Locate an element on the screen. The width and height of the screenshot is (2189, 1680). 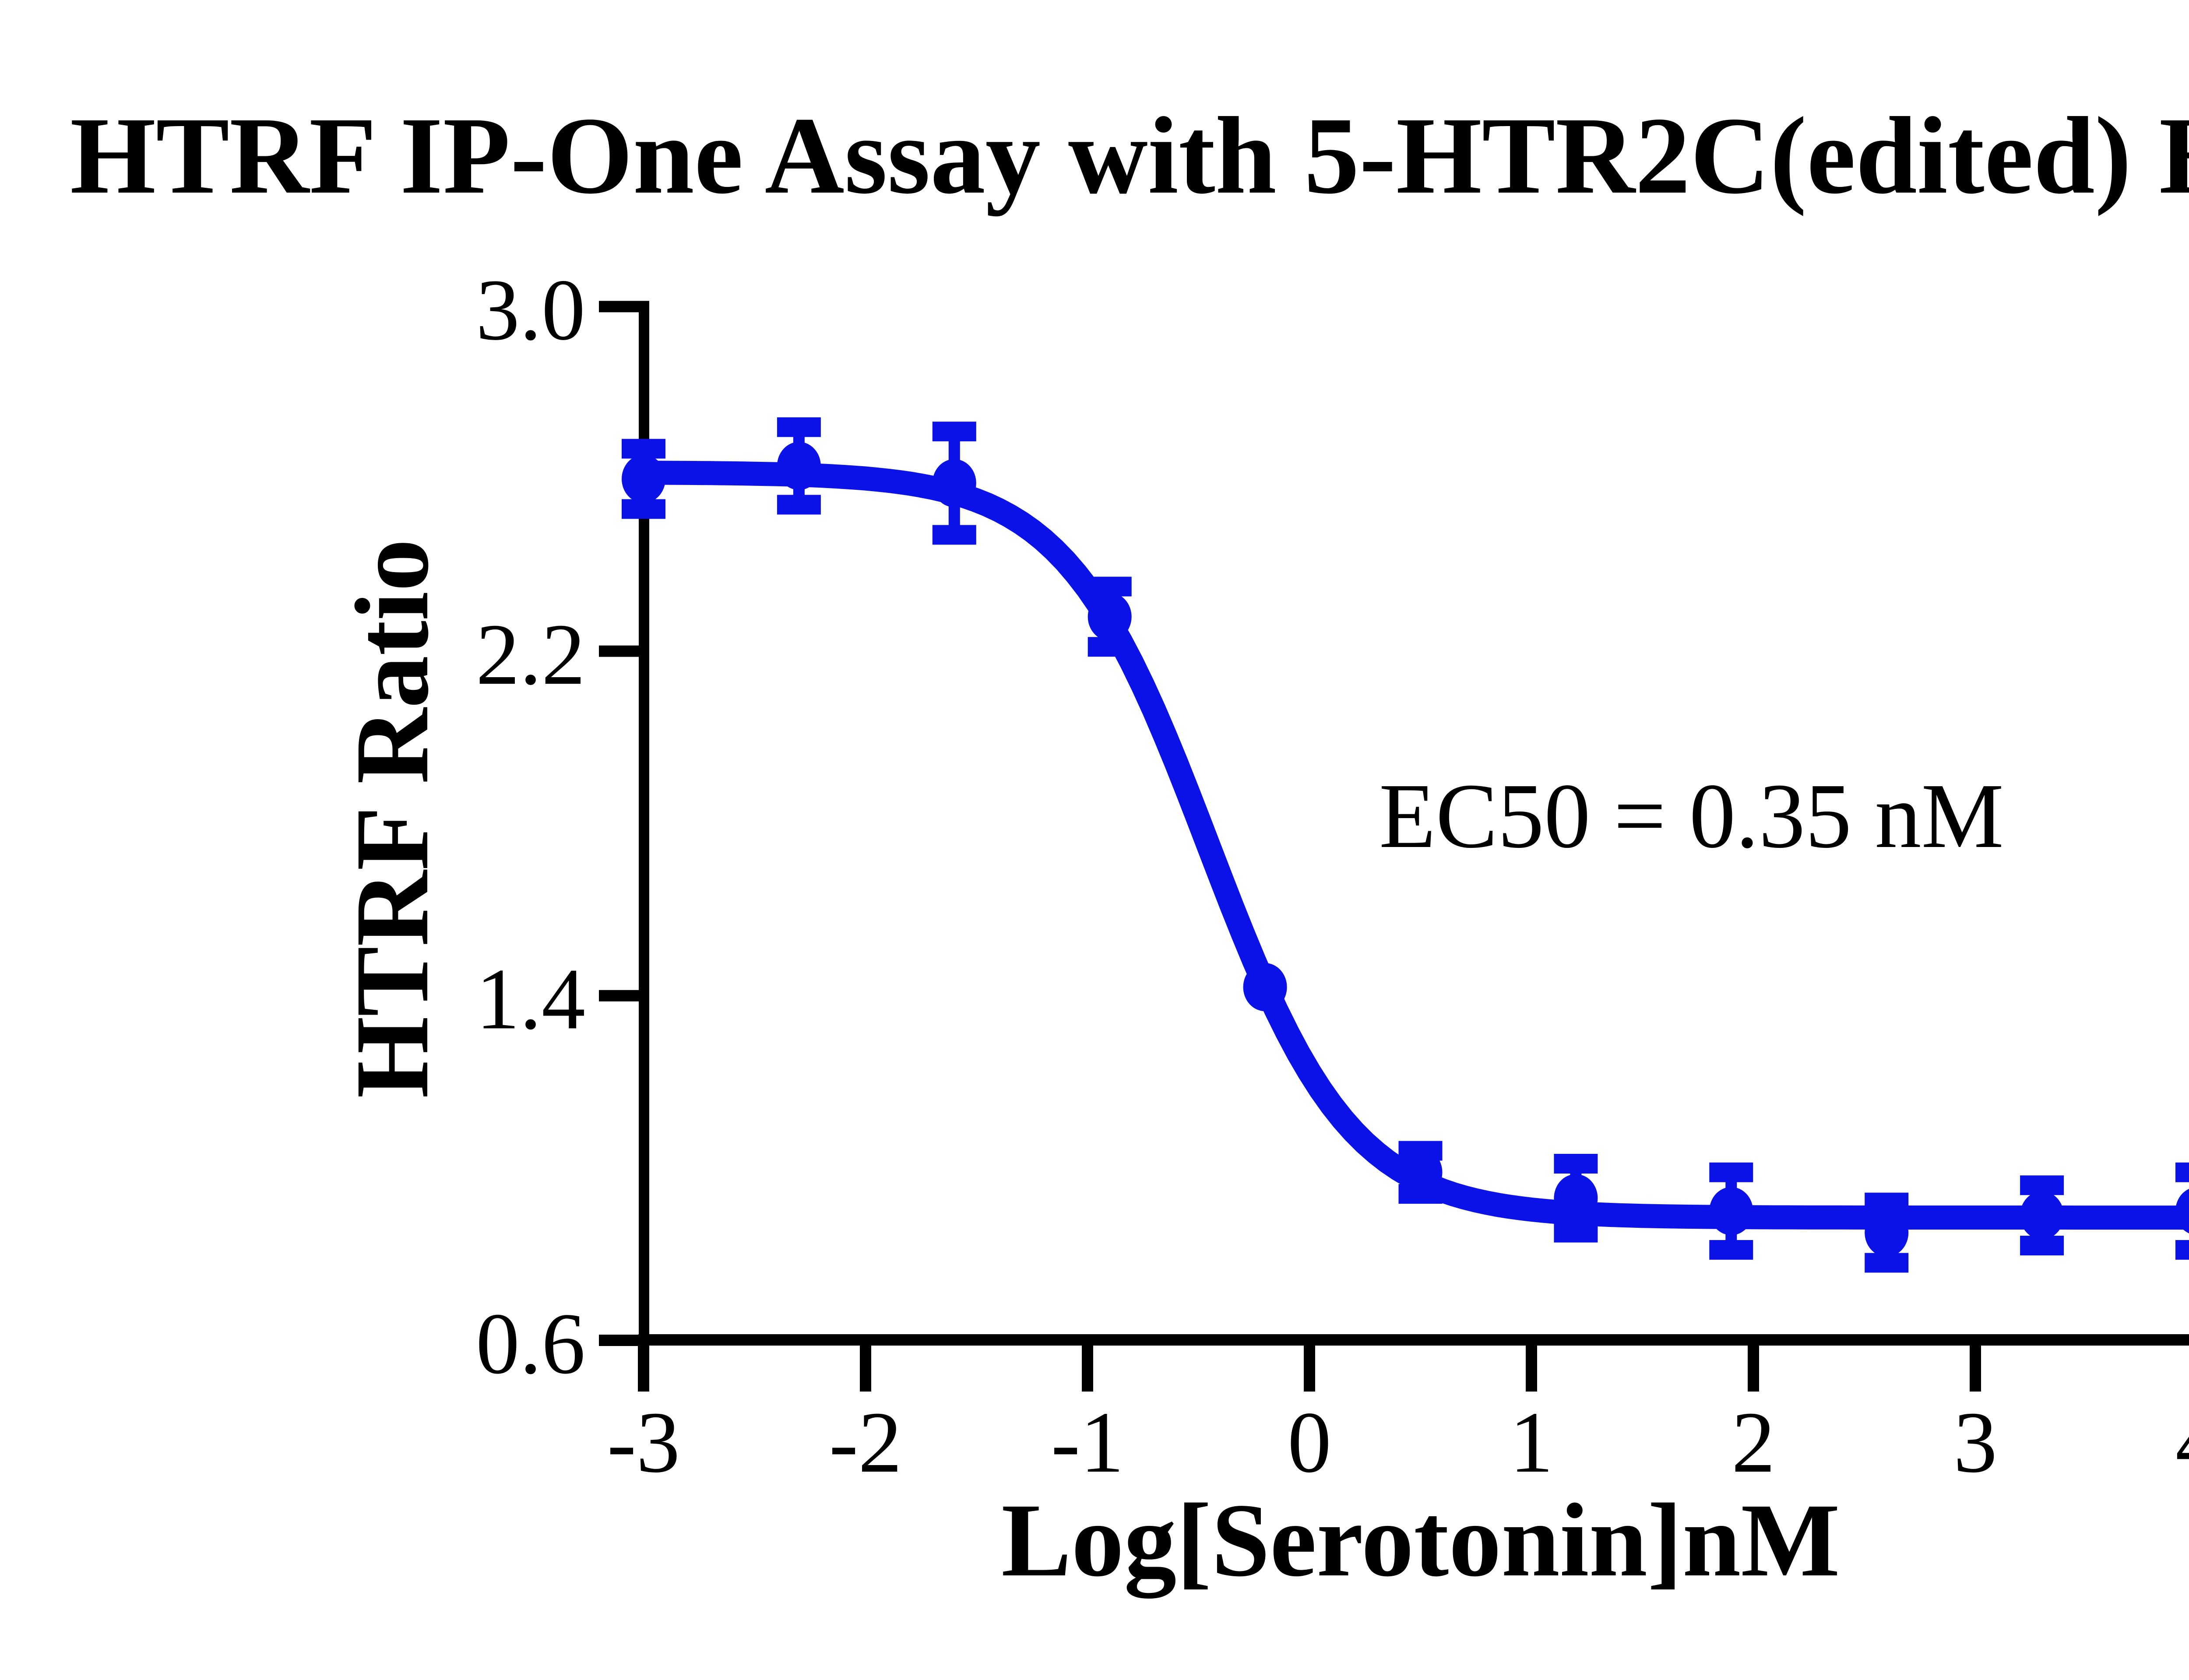
x-tick-label: -3 is located at coordinates (643, 1442).